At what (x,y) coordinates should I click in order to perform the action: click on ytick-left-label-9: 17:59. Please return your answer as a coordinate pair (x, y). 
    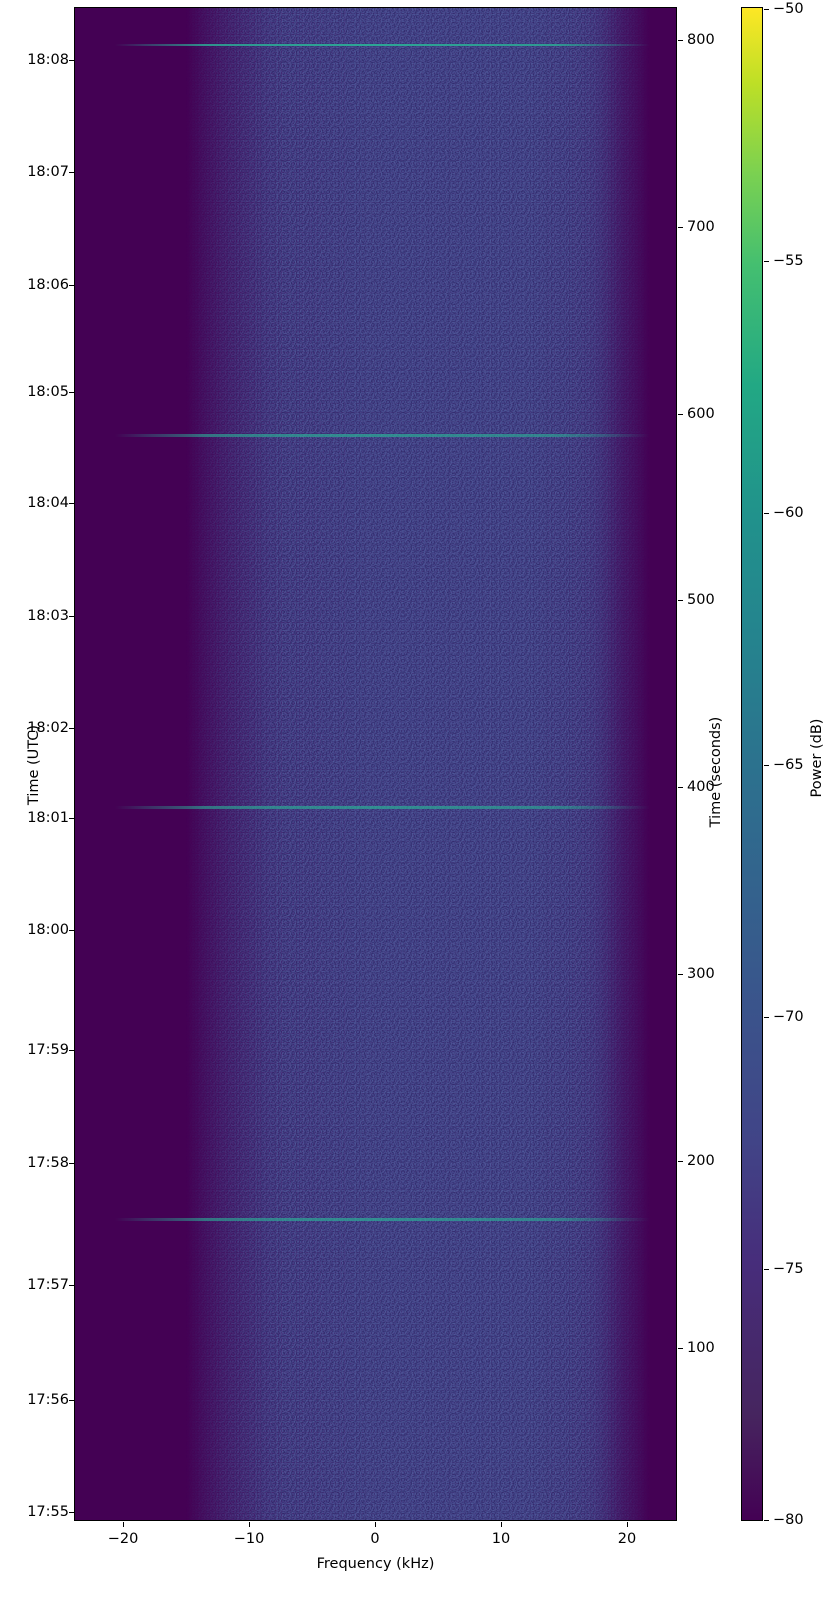
    Looking at the image, I should click on (48, 1050).